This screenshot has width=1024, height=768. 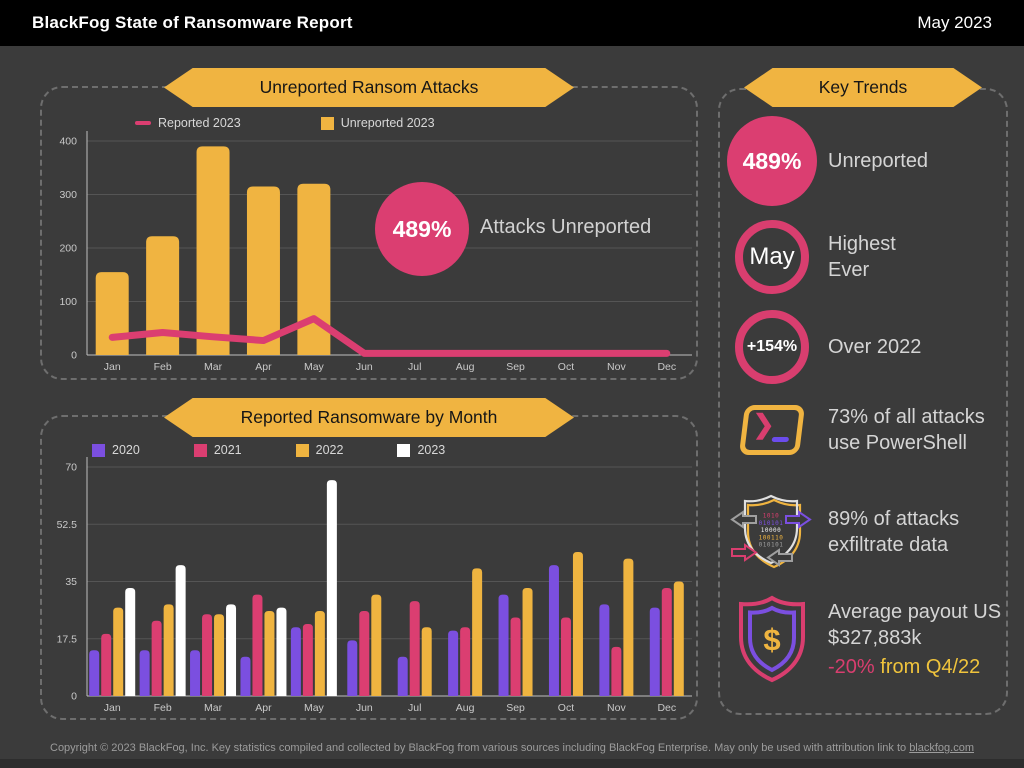 I want to click on legend-item-2023: 2023, so click(x=421, y=450).